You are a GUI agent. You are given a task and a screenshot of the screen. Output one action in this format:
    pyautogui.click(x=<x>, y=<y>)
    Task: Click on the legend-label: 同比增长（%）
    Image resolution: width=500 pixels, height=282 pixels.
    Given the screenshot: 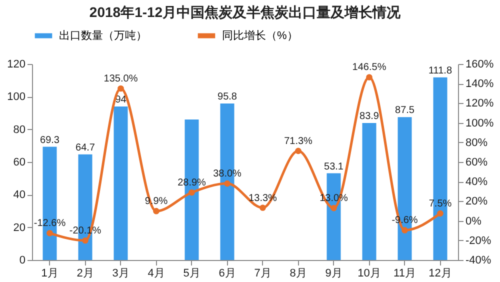 What is the action you would take?
    pyautogui.click(x=260, y=35)
    